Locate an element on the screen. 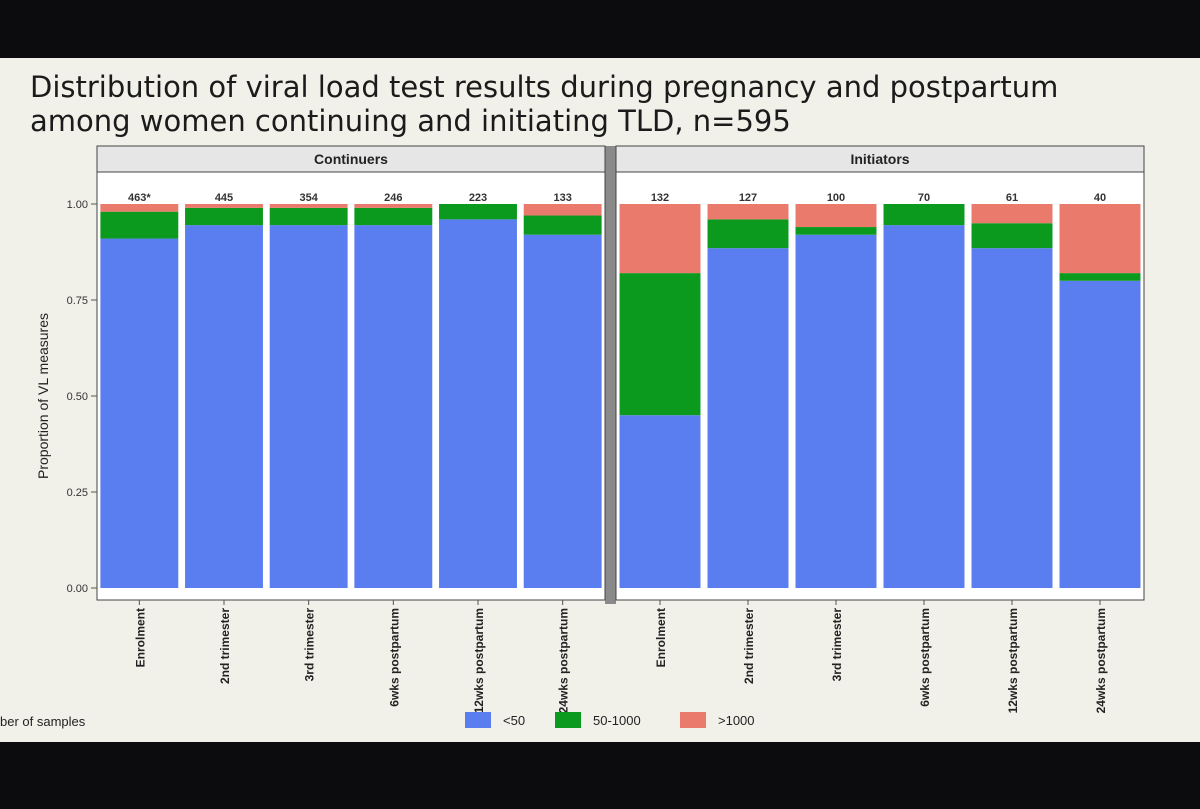 This screenshot has height=809, width=1200. bar-count-label: 354 is located at coordinates (308, 198).